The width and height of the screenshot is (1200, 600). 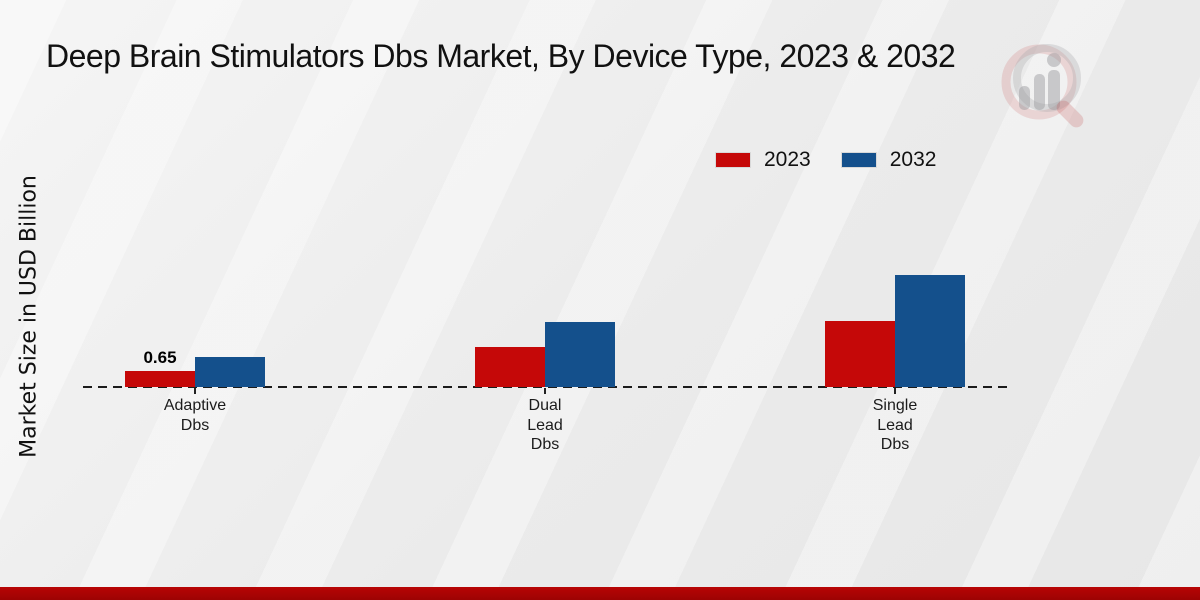 I want to click on bar-2032-single-lead-dbs, so click(x=930, y=331).